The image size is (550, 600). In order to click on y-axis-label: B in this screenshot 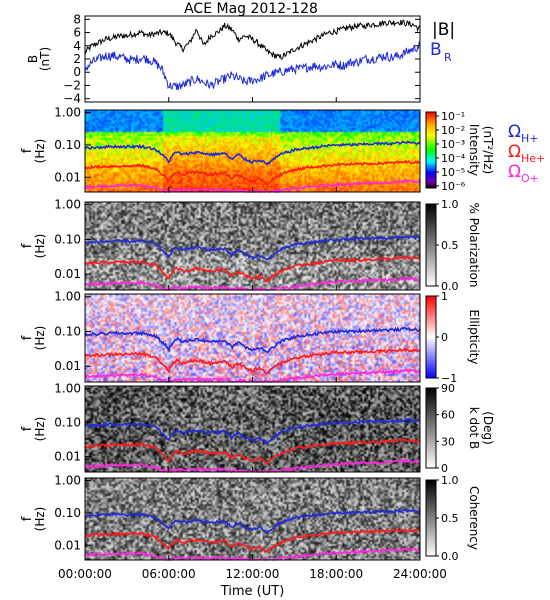, I will do `click(33, 59)`.